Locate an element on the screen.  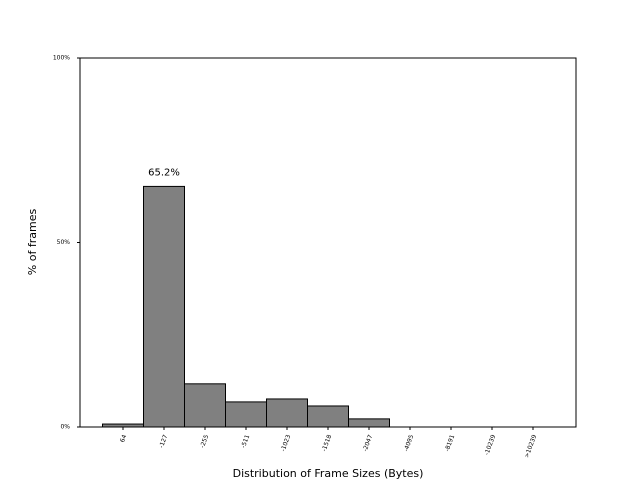
y-tick-label: 50% is located at coordinates (64, 242).